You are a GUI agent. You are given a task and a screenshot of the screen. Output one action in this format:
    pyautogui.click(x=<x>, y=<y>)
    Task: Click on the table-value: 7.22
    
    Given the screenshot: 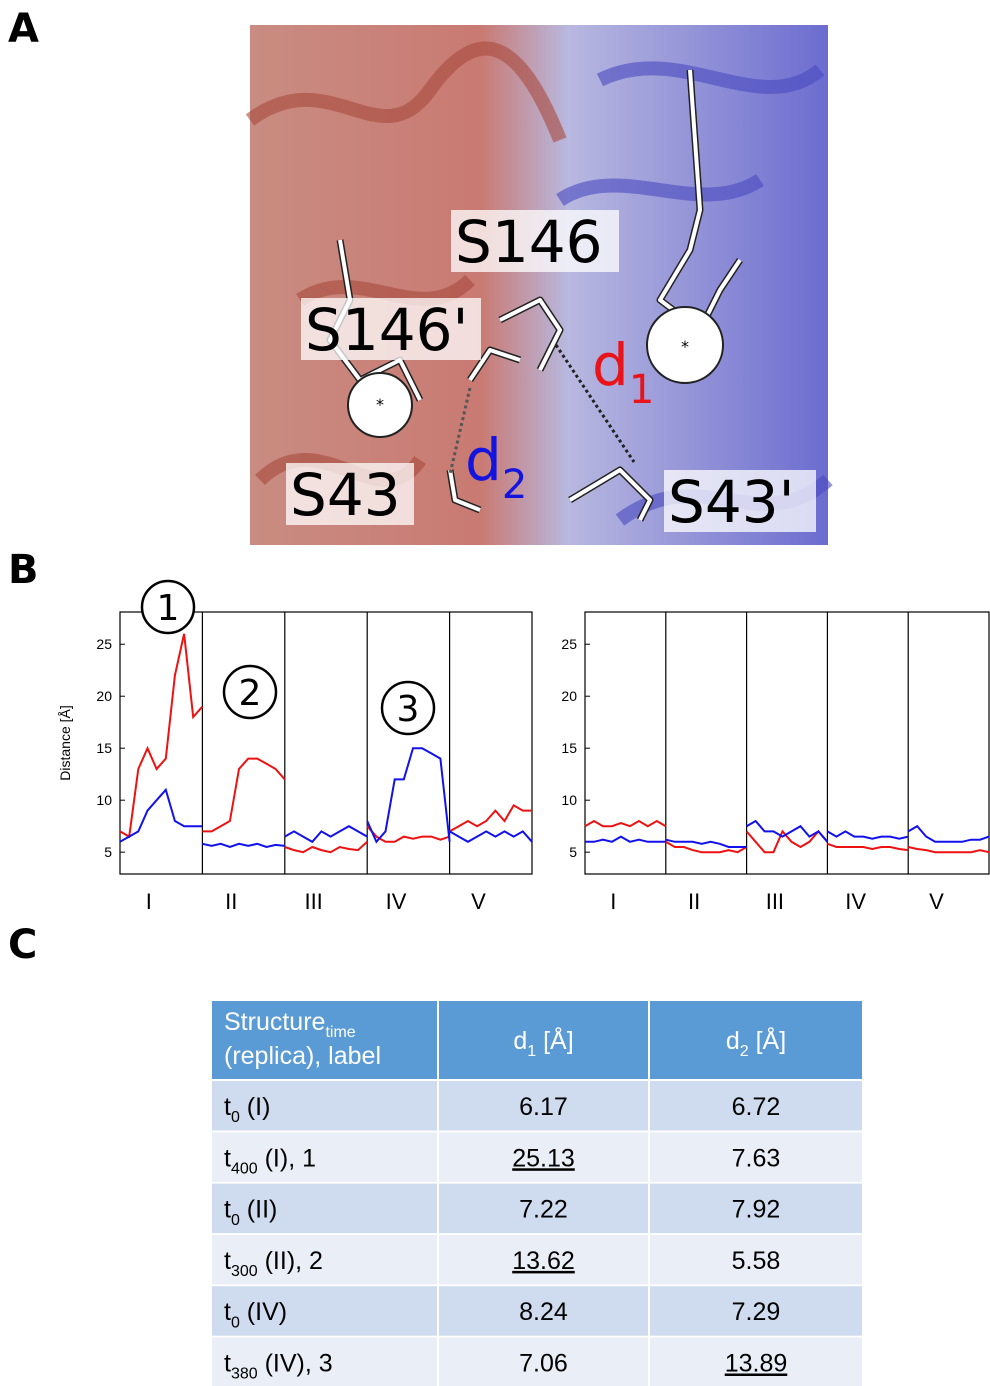 What is the action you would take?
    pyautogui.click(x=543, y=1210)
    